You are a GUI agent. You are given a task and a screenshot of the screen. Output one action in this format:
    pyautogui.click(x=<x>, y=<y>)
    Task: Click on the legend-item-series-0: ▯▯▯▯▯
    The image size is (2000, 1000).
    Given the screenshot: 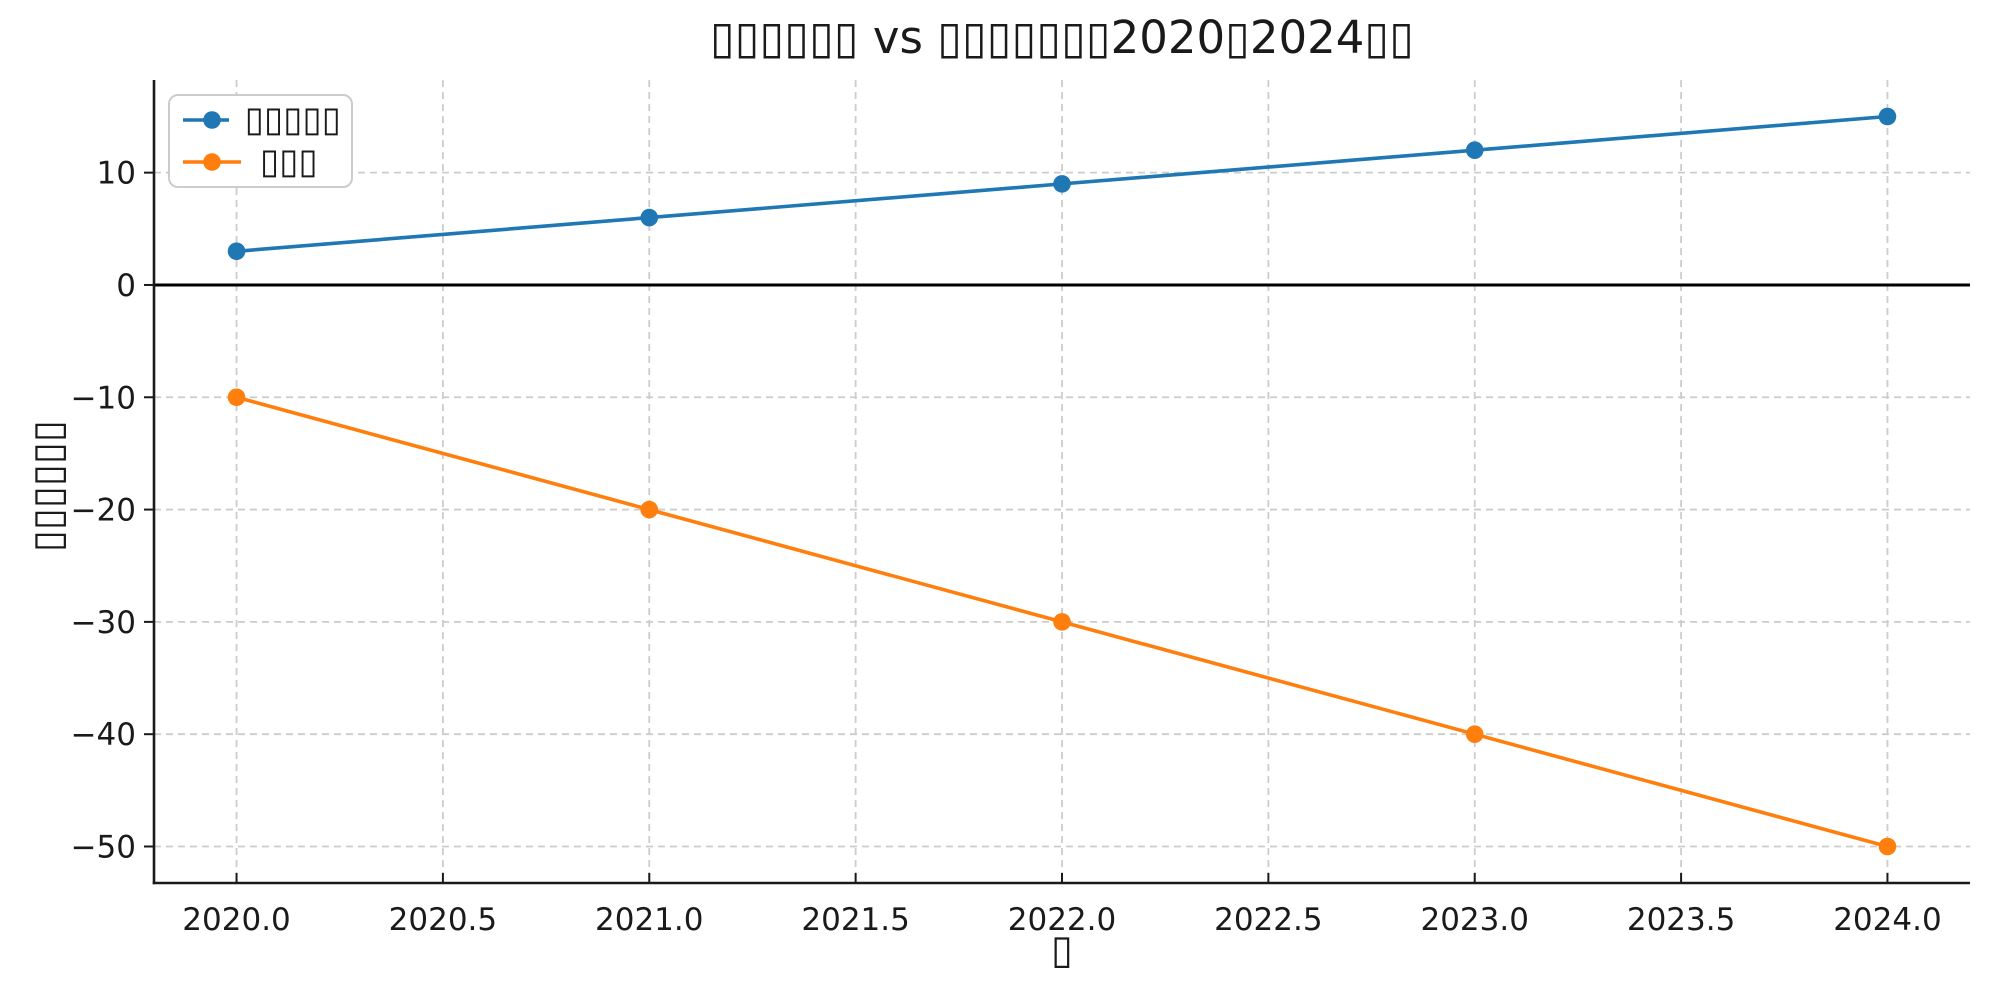 What is the action you would take?
    pyautogui.click(x=260, y=119)
    